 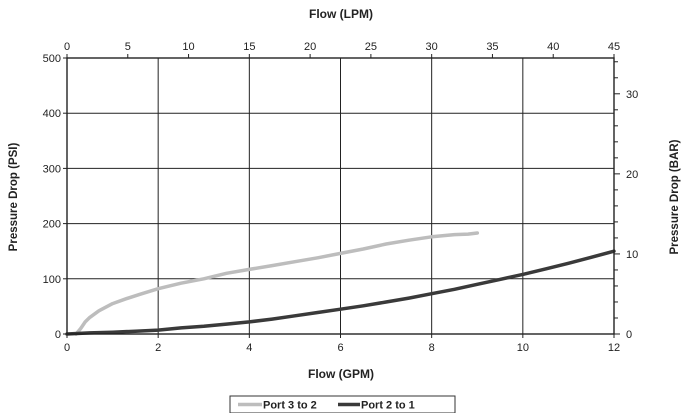 What do you see at coordinates (371, 47) in the screenshot?
I see `x2-tick-label-25: 25` at bounding box center [371, 47].